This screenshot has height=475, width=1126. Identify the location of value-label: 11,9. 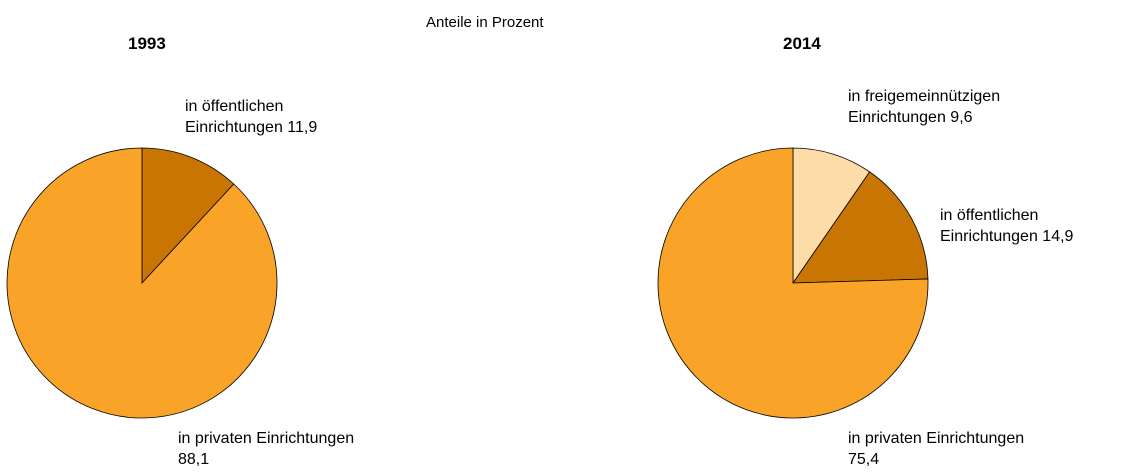
(302, 127).